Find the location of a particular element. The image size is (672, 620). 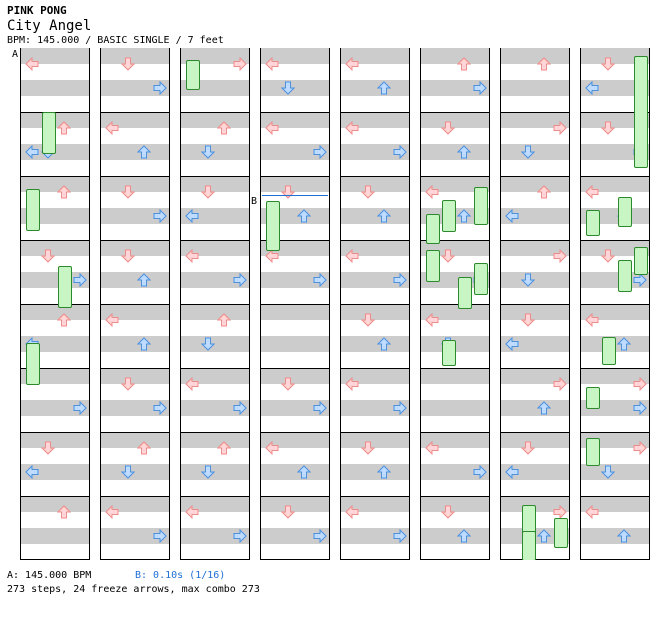

marker-a: A is located at coordinates (15, 54).